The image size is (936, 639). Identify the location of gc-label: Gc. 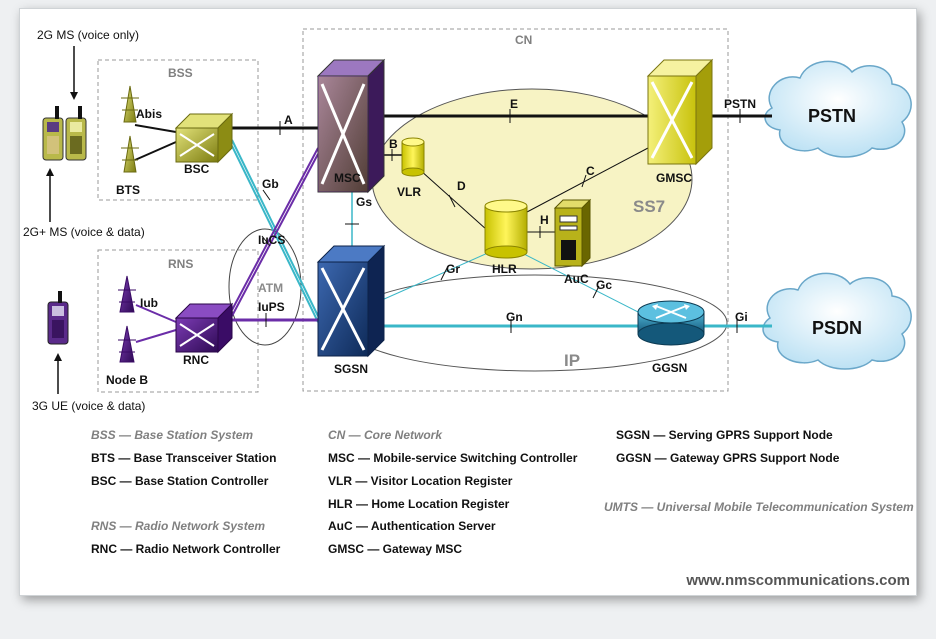
(604, 285).